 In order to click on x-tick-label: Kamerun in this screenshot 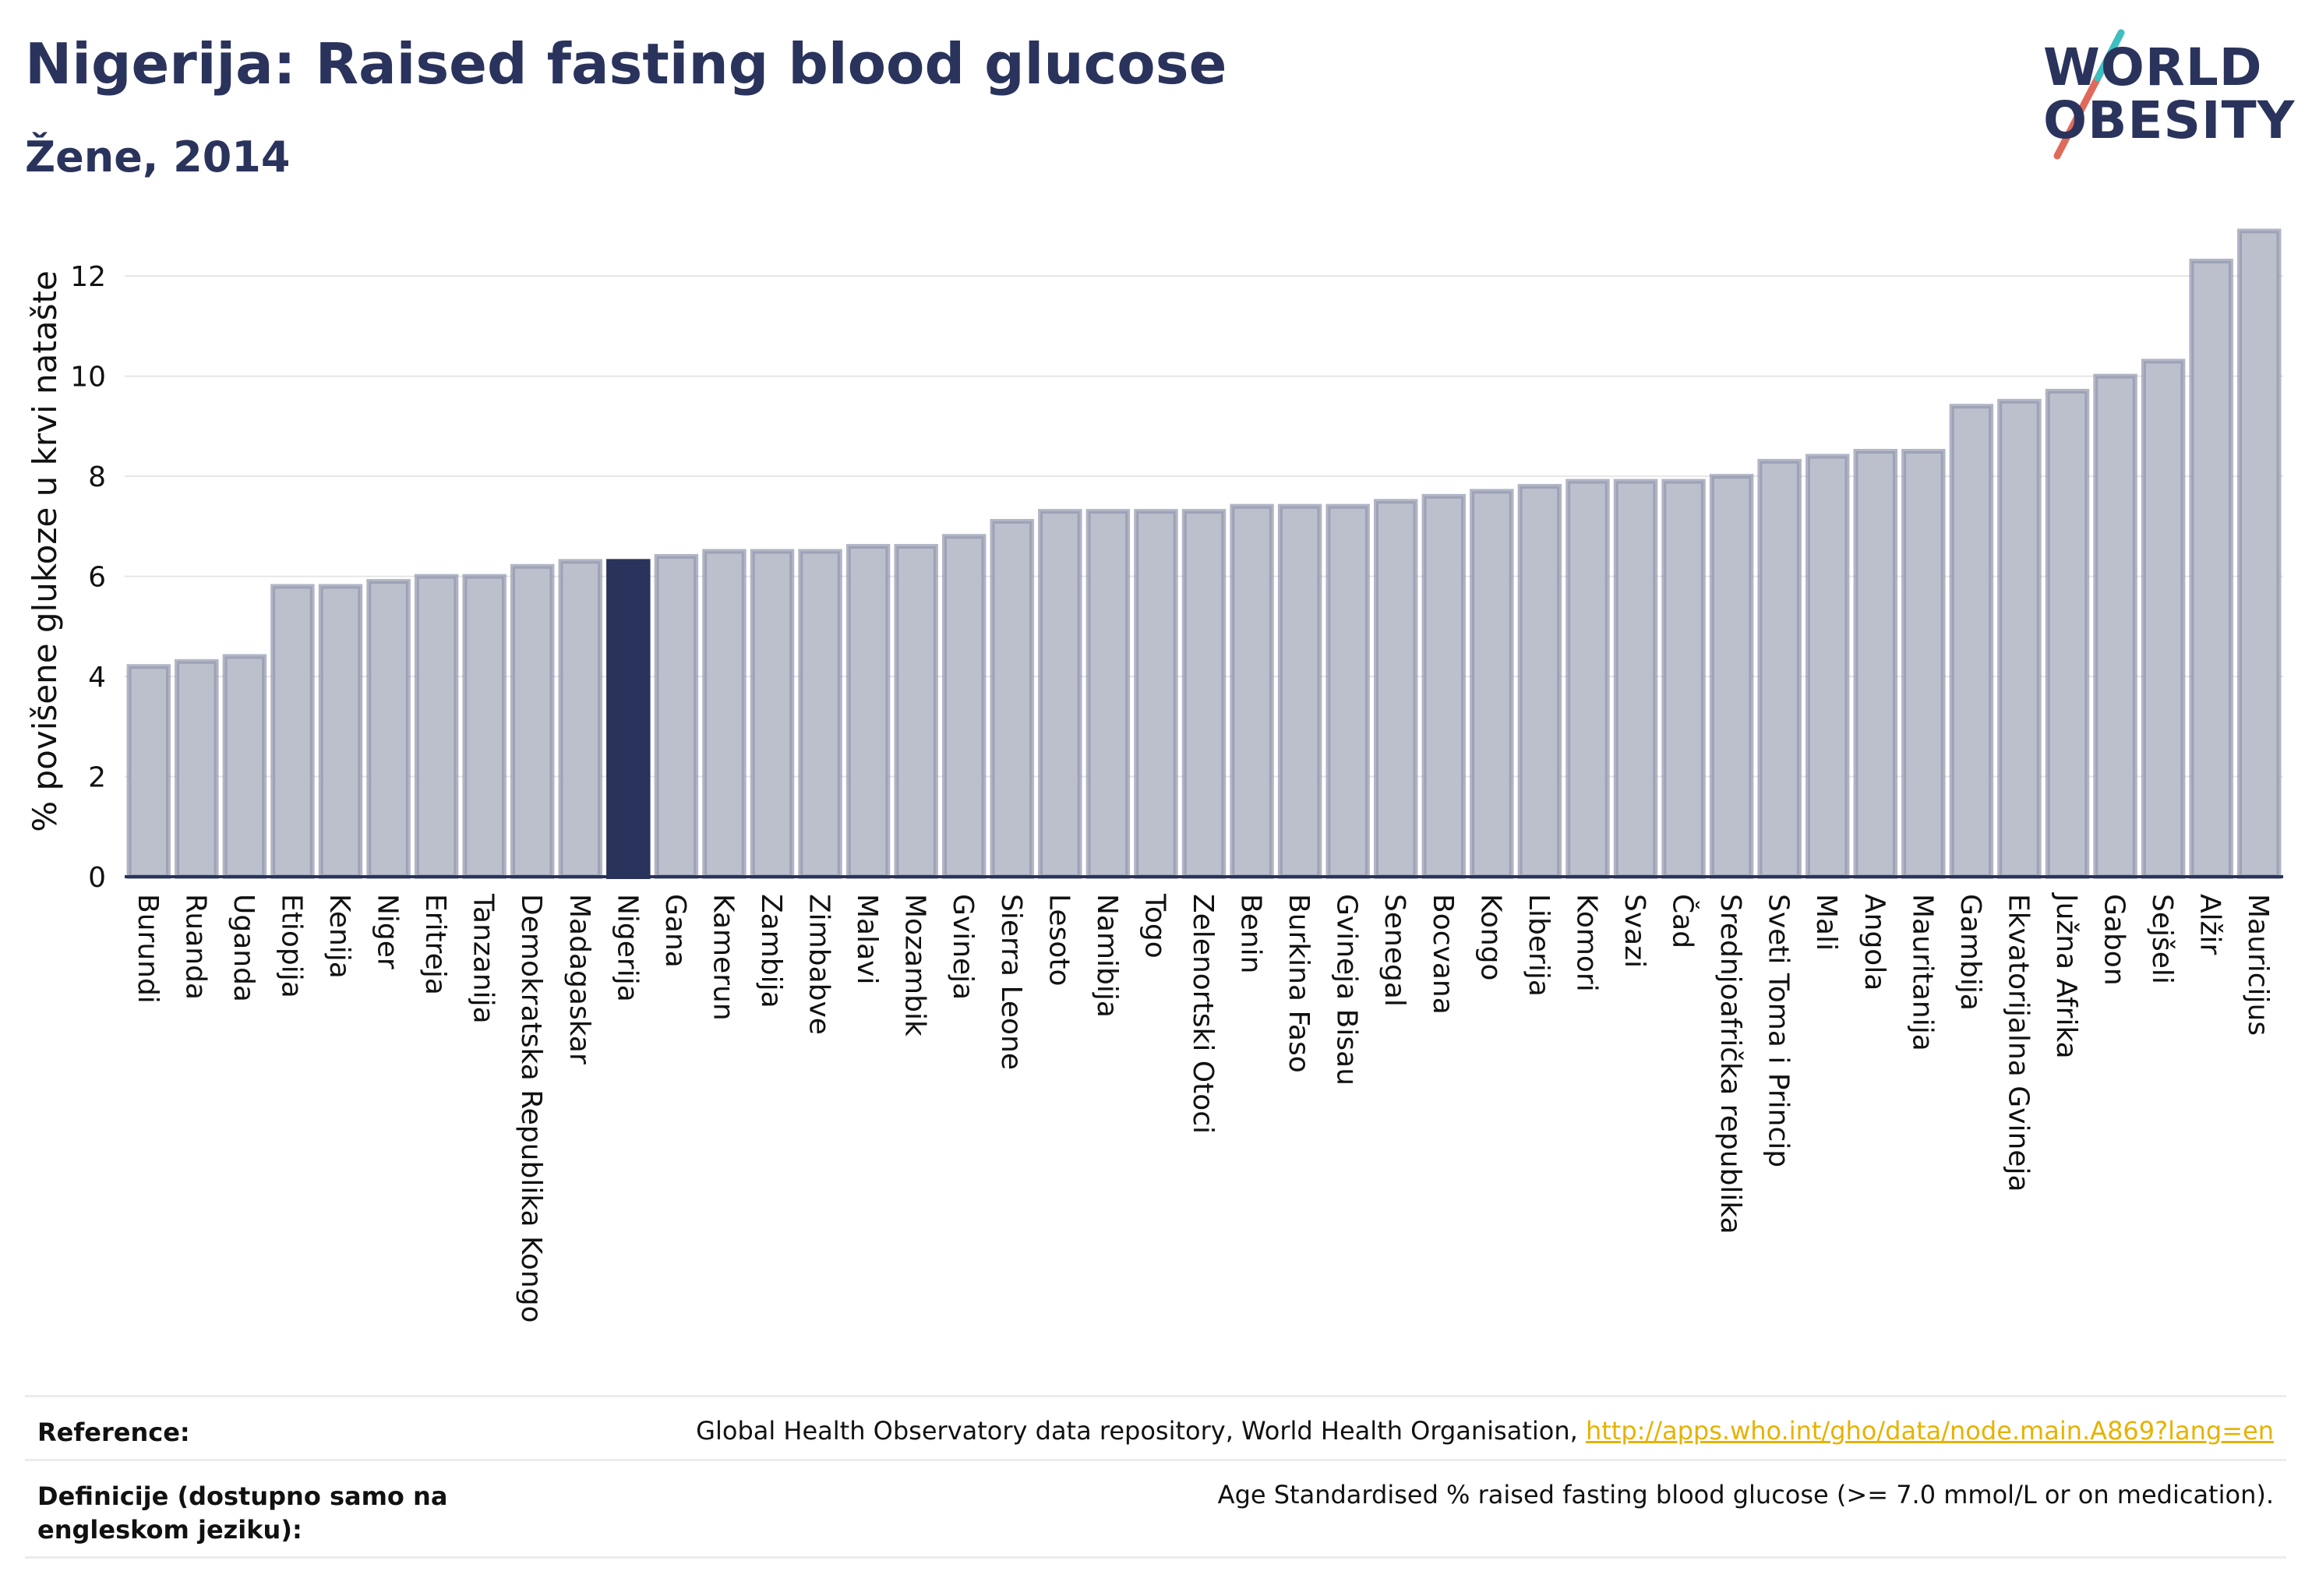, I will do `click(723, 957)`.